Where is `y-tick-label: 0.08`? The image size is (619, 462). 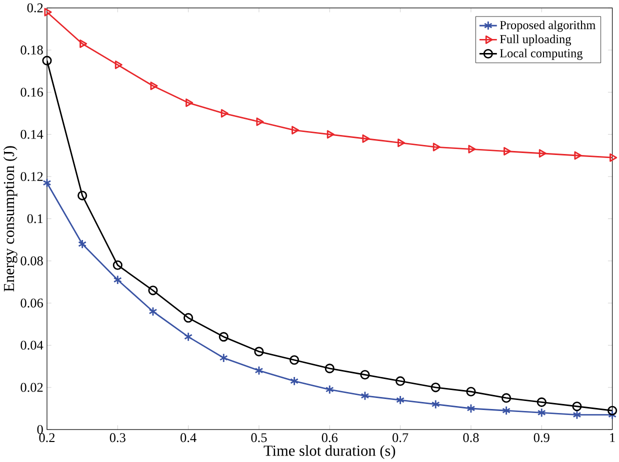
y-tick-label: 0.08 is located at coordinates (31, 261).